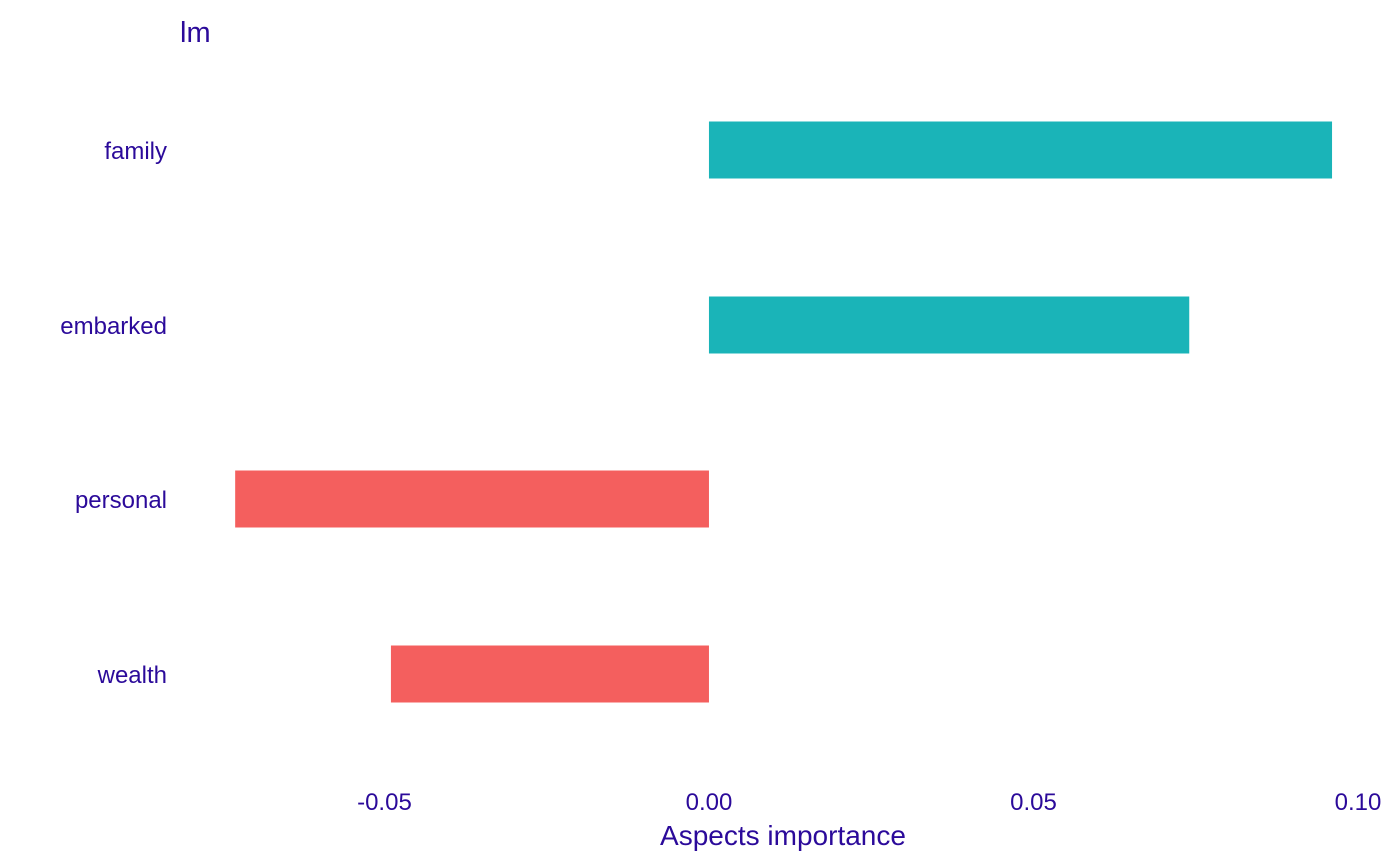 This screenshot has width=1400, height=866. Describe the element at coordinates (384, 802) in the screenshot. I see `x-tick-label: -0.05` at that location.